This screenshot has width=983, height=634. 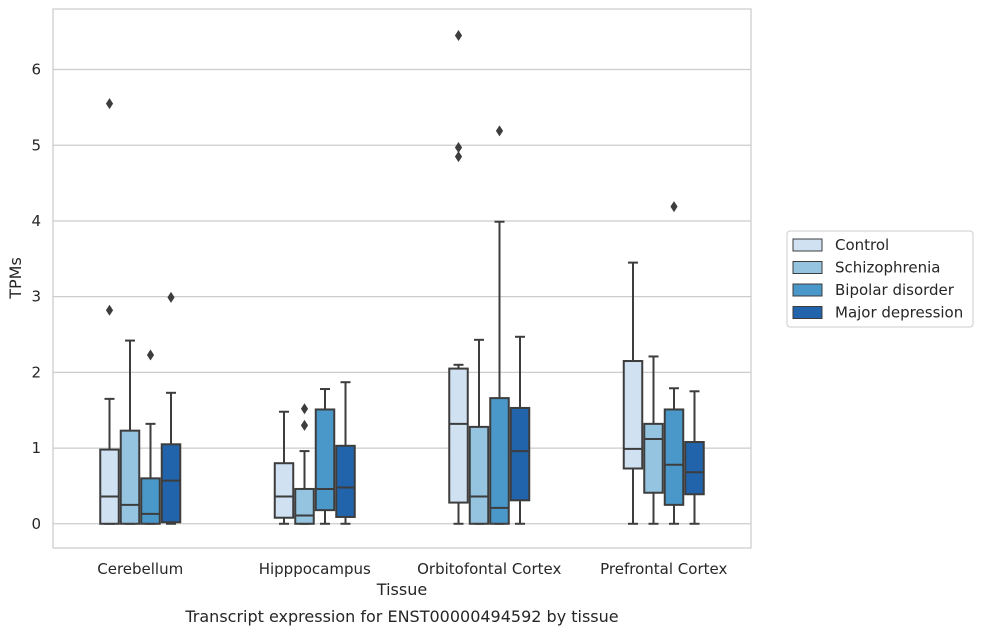 I want to click on legend-label: Schizophrenia, so click(x=887, y=268).